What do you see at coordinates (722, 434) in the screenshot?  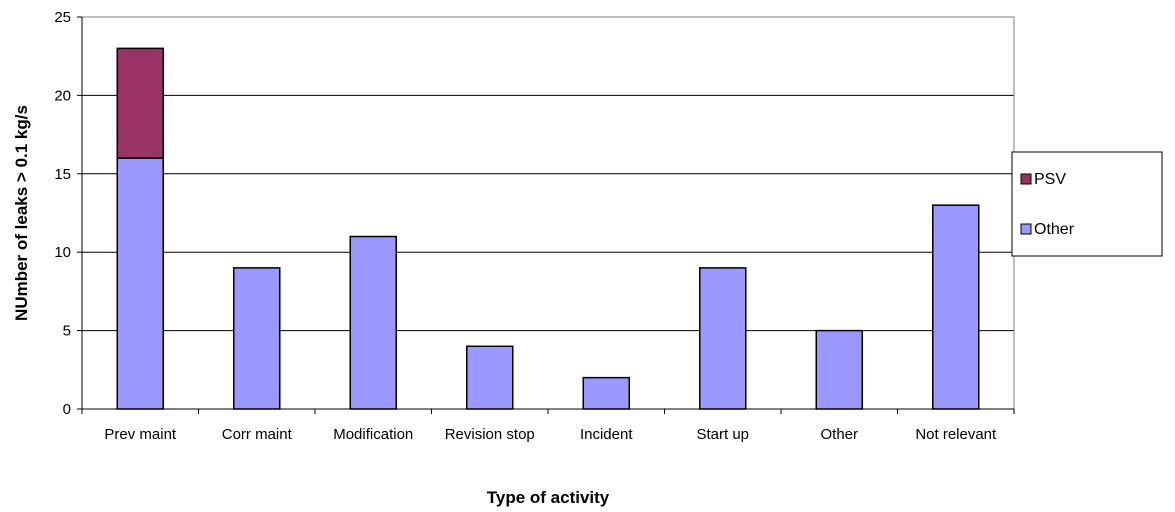 I see `x-tick-label: Start up` at bounding box center [722, 434].